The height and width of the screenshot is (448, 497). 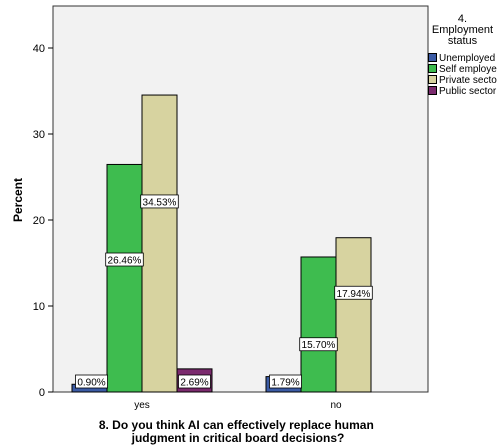 I want to click on data-label-yes-private-sector: 34.53%, so click(x=160, y=202).